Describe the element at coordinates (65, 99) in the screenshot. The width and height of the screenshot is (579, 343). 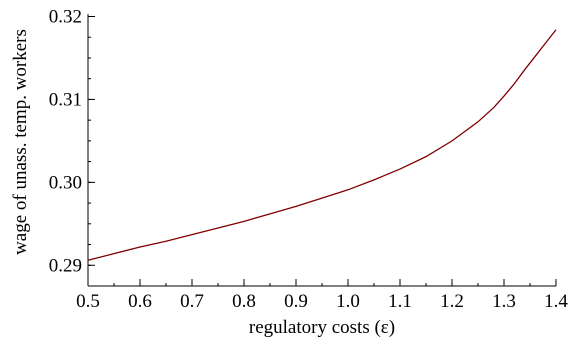
I see `y-tick-label: 0.31` at that location.